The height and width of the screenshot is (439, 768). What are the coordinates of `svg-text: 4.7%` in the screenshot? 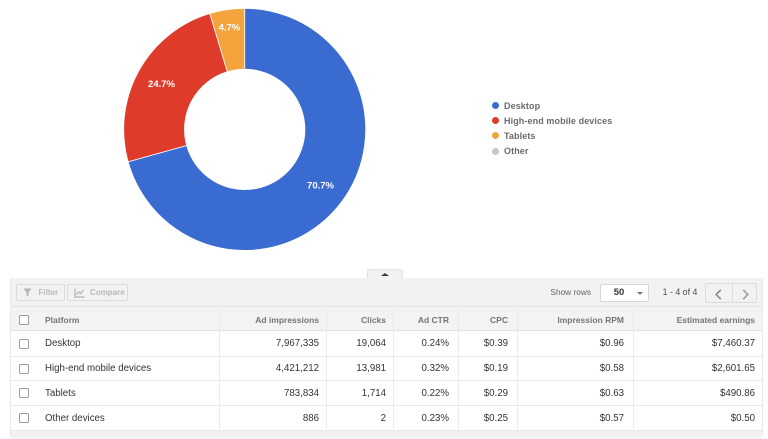 It's located at (230, 27).